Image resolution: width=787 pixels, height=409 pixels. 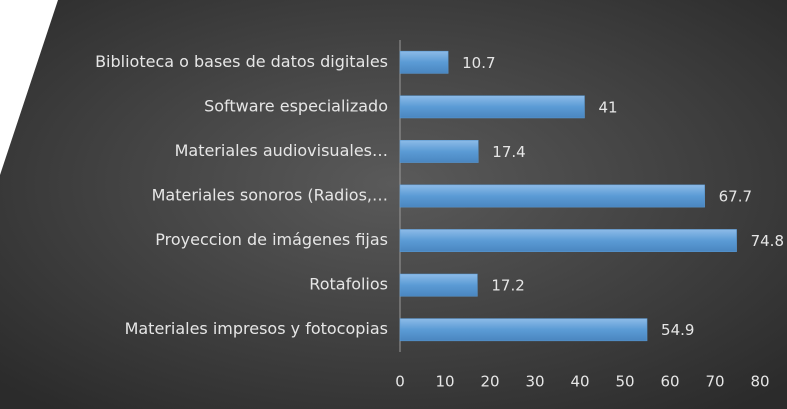 I want to click on x-tick-label: 50, so click(x=624, y=382).